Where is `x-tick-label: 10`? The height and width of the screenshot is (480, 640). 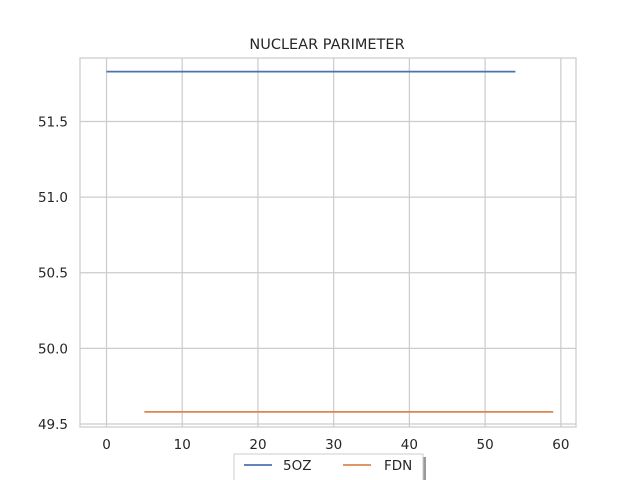
x-tick-label: 10 is located at coordinates (182, 445).